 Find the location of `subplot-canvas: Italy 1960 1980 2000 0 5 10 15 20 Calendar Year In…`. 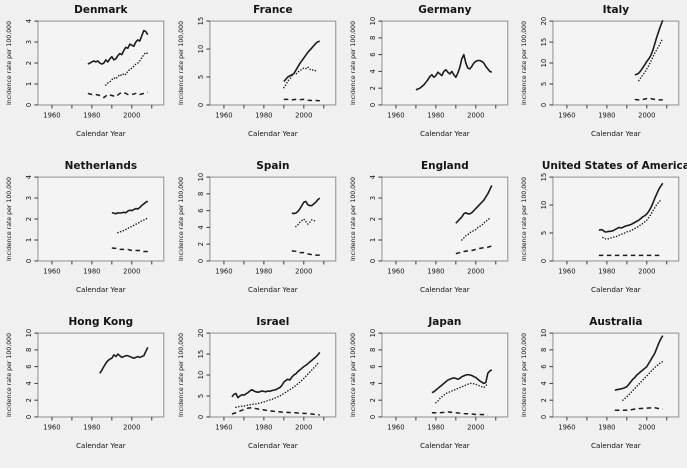

subplot-canvas: Italy 1960 1980 2000 0 5 10 15 20 Calendar Year In… is located at coordinates (600, 71).